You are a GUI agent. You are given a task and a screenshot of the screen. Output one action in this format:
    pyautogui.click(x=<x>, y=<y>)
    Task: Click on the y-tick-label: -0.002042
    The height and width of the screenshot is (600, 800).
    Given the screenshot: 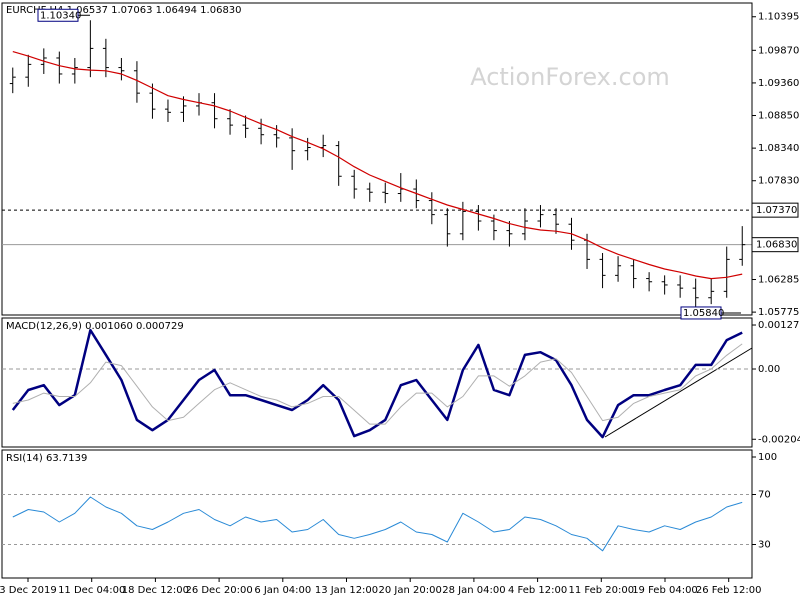 What is the action you would take?
    pyautogui.click(x=779, y=439)
    